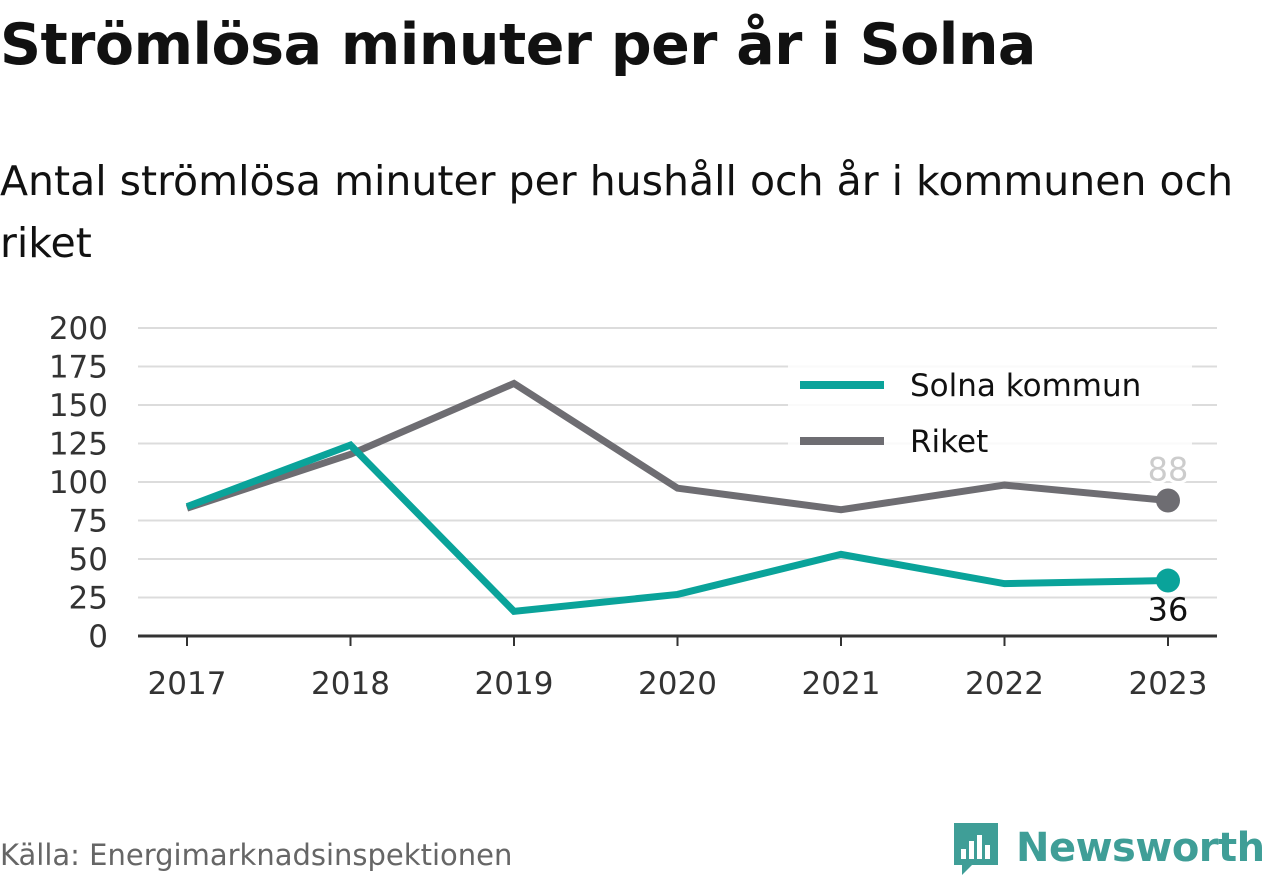  What do you see at coordinates (187, 684) in the screenshot?
I see `x-tick-label: 2017` at bounding box center [187, 684].